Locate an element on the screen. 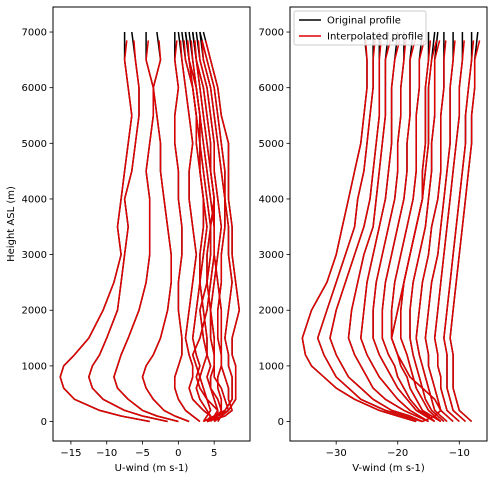 This screenshot has width=493, height=484. v-wind-y-tick-label: 1000 is located at coordinates (271, 366).